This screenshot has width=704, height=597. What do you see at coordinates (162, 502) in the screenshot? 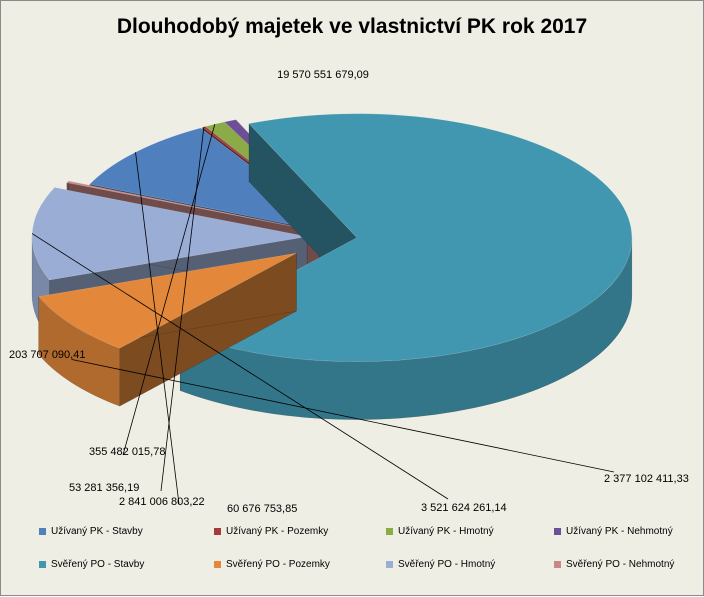
I see `data-label: 2 841 006 803,22` at bounding box center [162, 502].